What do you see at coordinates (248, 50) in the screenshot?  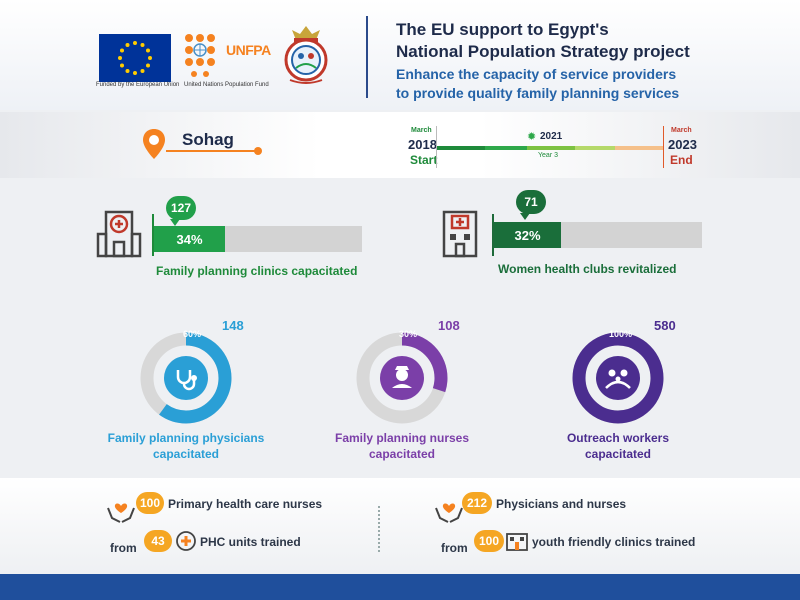 I see `unfpa-wordmark: UNFPA` at bounding box center [248, 50].